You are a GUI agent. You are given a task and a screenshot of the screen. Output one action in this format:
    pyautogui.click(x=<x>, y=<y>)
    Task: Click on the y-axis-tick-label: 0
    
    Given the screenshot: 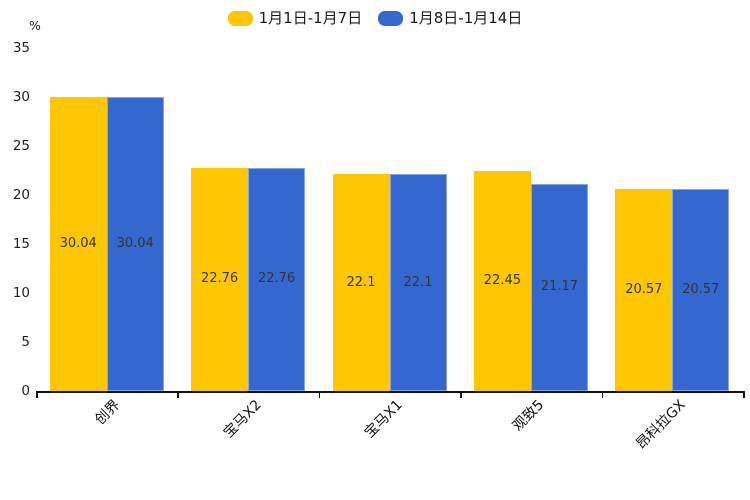 What is the action you would take?
    pyautogui.click(x=25, y=391)
    